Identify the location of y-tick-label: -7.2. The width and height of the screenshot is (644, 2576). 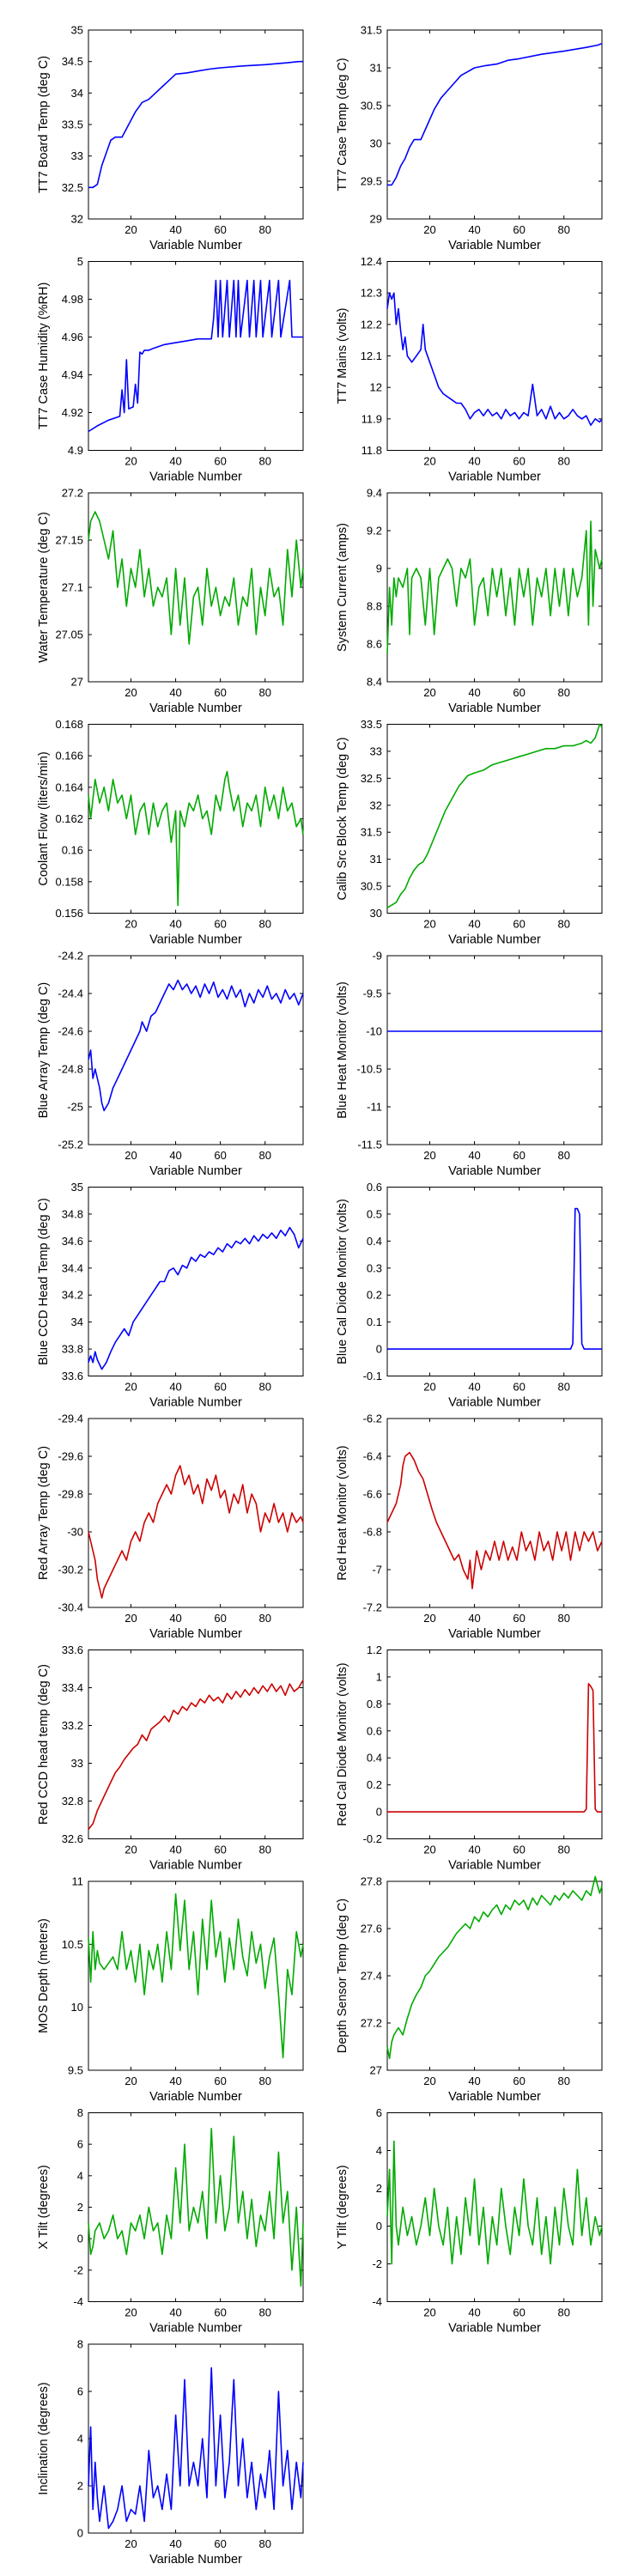
(372, 1608).